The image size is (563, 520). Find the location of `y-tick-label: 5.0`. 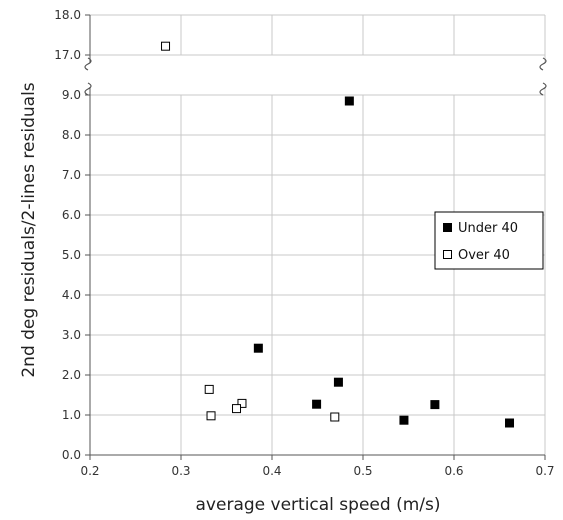

y-tick-label: 5.0 is located at coordinates (71, 255).